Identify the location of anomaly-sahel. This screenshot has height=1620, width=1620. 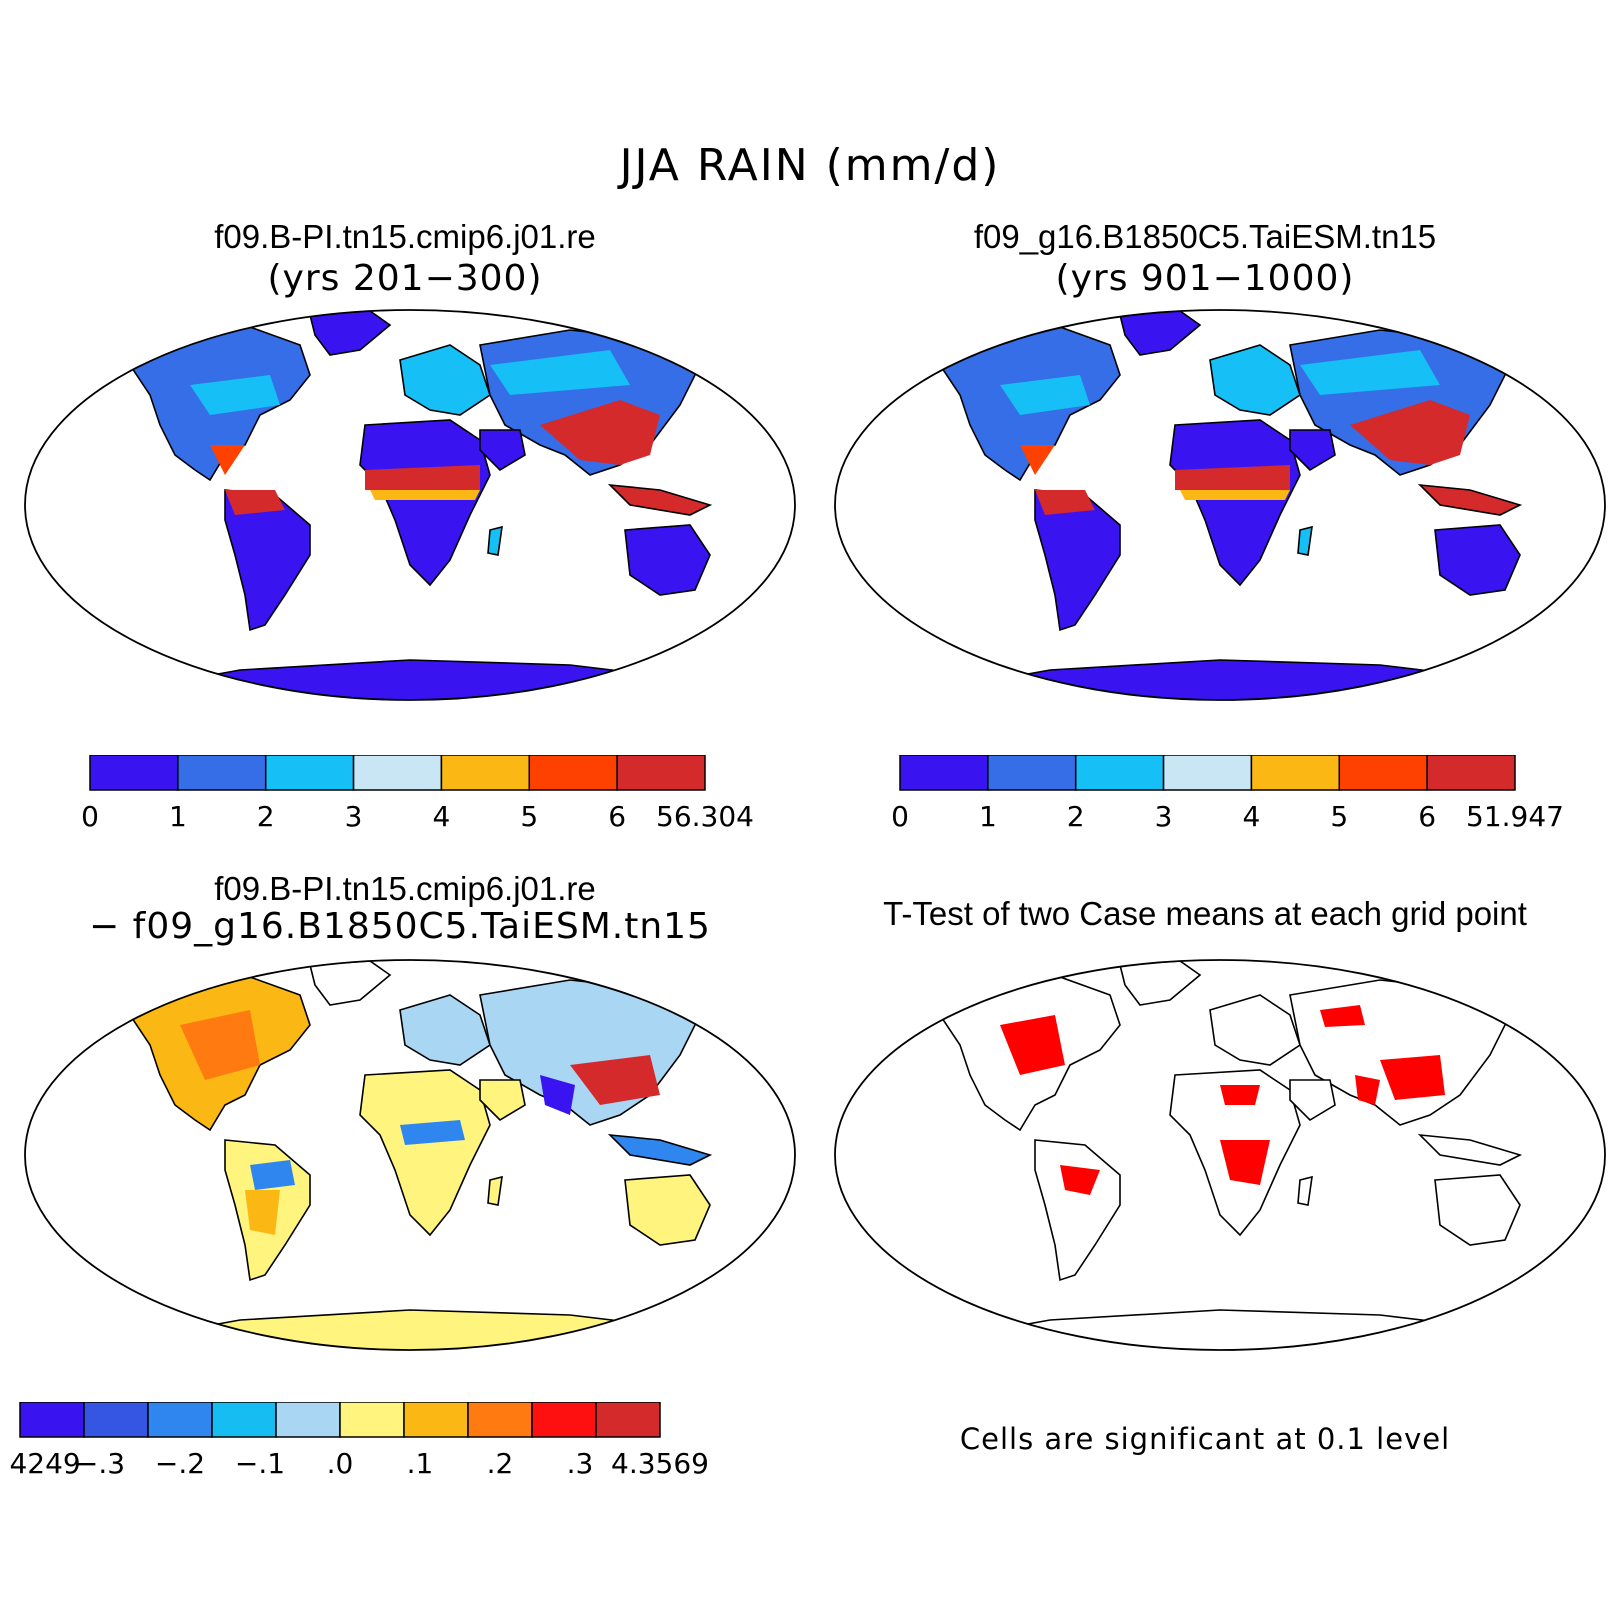
(432, 1132).